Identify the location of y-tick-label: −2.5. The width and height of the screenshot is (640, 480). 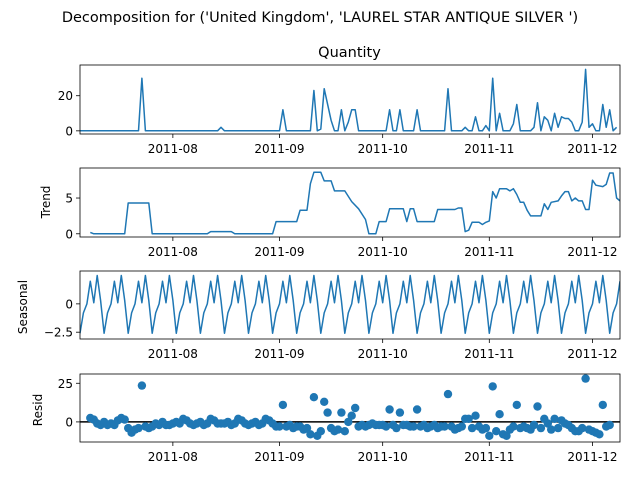
(58, 333).